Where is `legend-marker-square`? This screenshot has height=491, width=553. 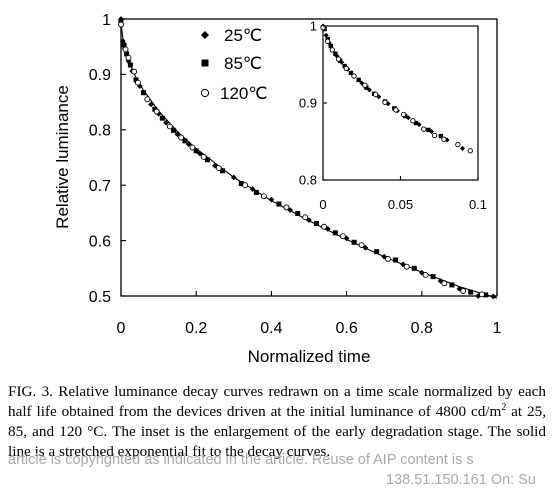 legend-marker-square is located at coordinates (205, 63).